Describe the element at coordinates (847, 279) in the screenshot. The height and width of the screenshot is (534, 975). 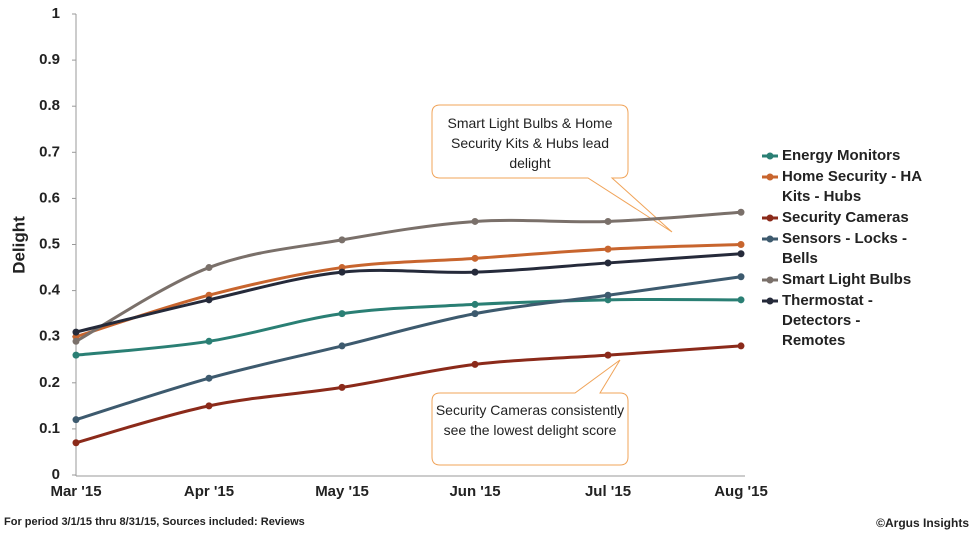
I see `legend-label: Smart Light Bulbs` at that location.